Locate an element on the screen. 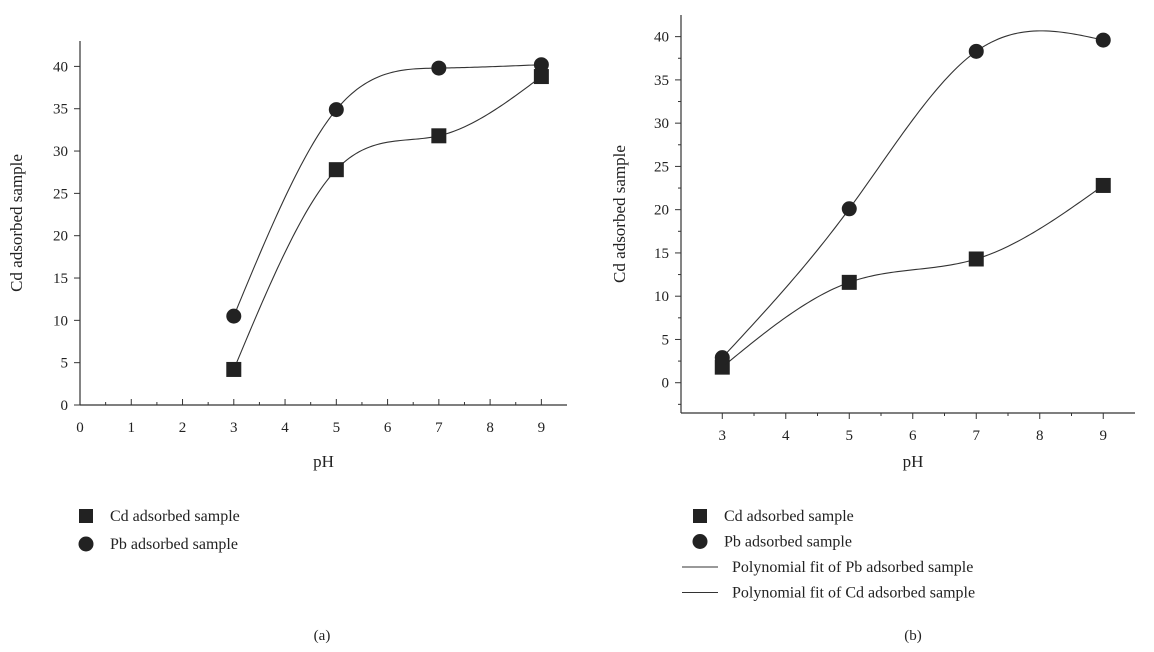 This screenshot has height=652, width=1154. x-tick-label: 1 is located at coordinates (132, 428).